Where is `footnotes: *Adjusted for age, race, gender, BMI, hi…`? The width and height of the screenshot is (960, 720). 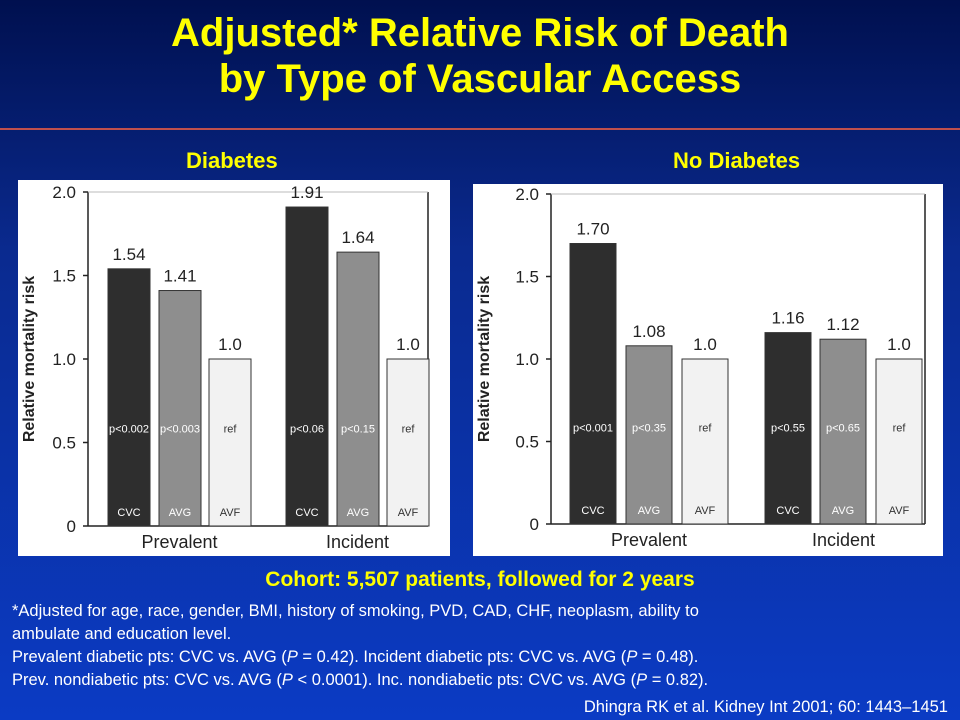 footnotes: *Adjusted for age, race, gender, BMI, hi… is located at coordinates (482, 646).